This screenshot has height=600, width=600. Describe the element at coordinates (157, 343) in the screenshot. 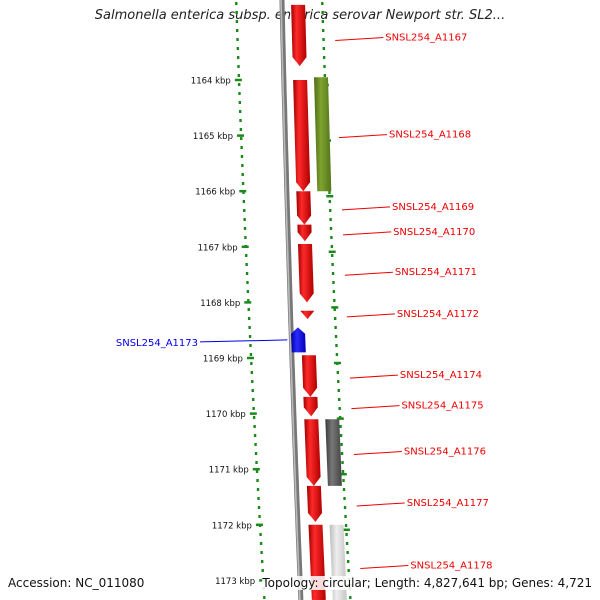

I see `gene-label: SNSL254_A1173` at that location.